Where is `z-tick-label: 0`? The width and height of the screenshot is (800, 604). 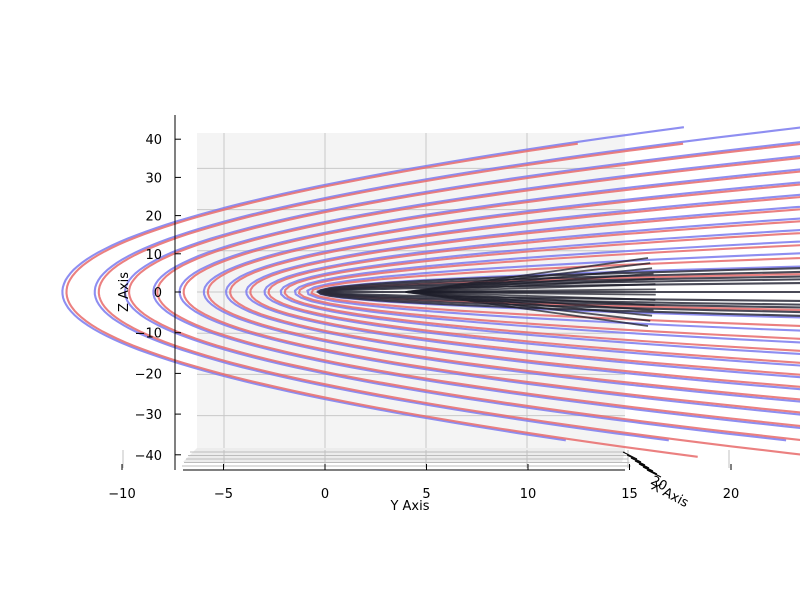
z-tick-label: 0 is located at coordinates (158, 293).